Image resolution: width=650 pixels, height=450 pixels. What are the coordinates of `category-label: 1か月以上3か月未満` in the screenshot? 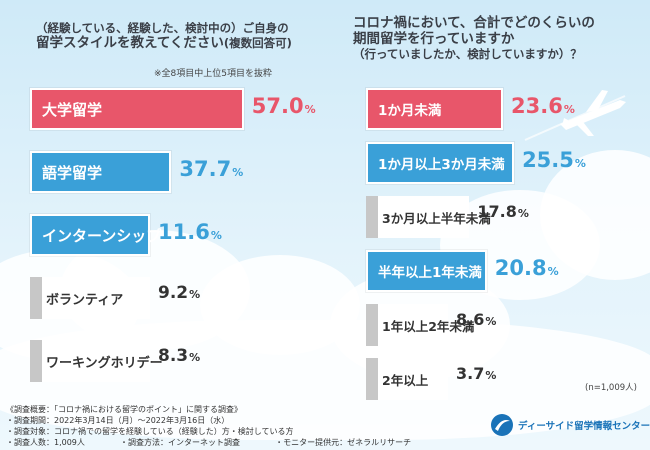 It's located at (441, 165).